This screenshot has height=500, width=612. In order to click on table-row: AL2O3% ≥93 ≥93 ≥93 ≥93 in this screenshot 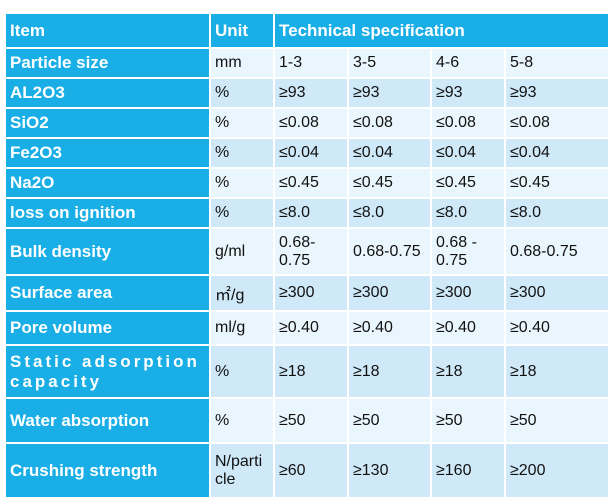, I will do `click(307, 93)`.